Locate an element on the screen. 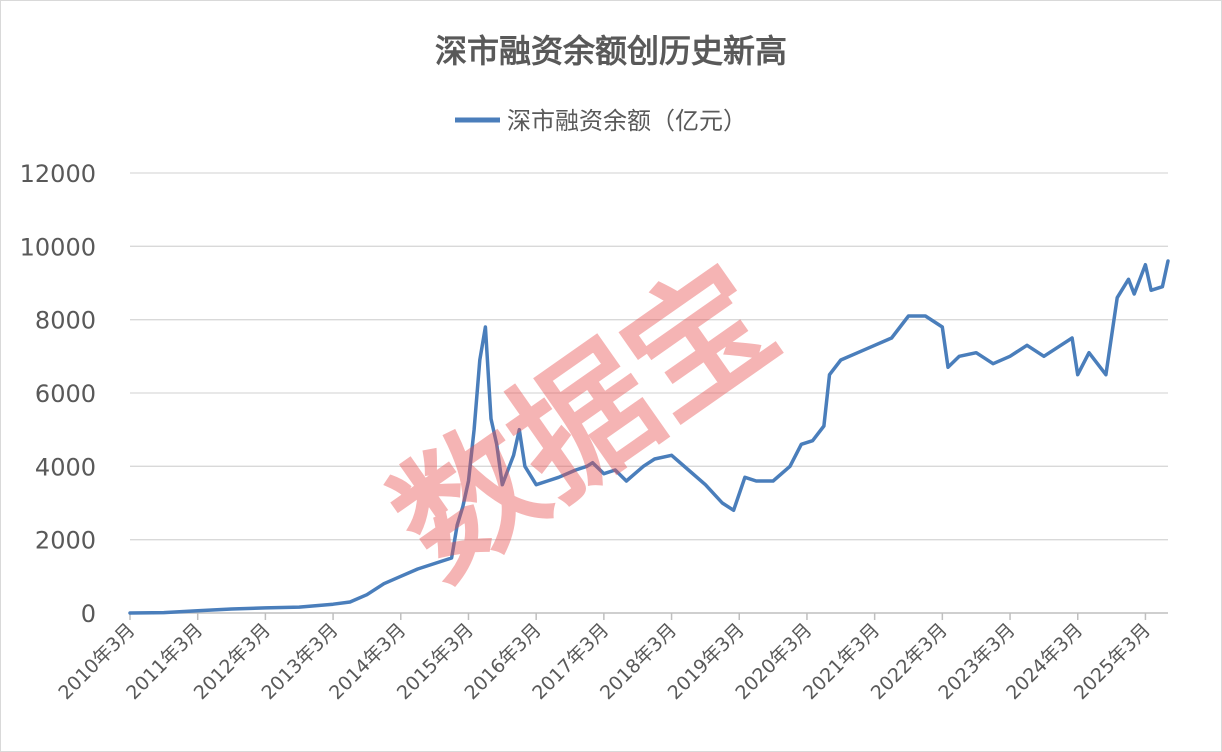  legend: 深市融资余额（亿元） is located at coordinates (601, 121).